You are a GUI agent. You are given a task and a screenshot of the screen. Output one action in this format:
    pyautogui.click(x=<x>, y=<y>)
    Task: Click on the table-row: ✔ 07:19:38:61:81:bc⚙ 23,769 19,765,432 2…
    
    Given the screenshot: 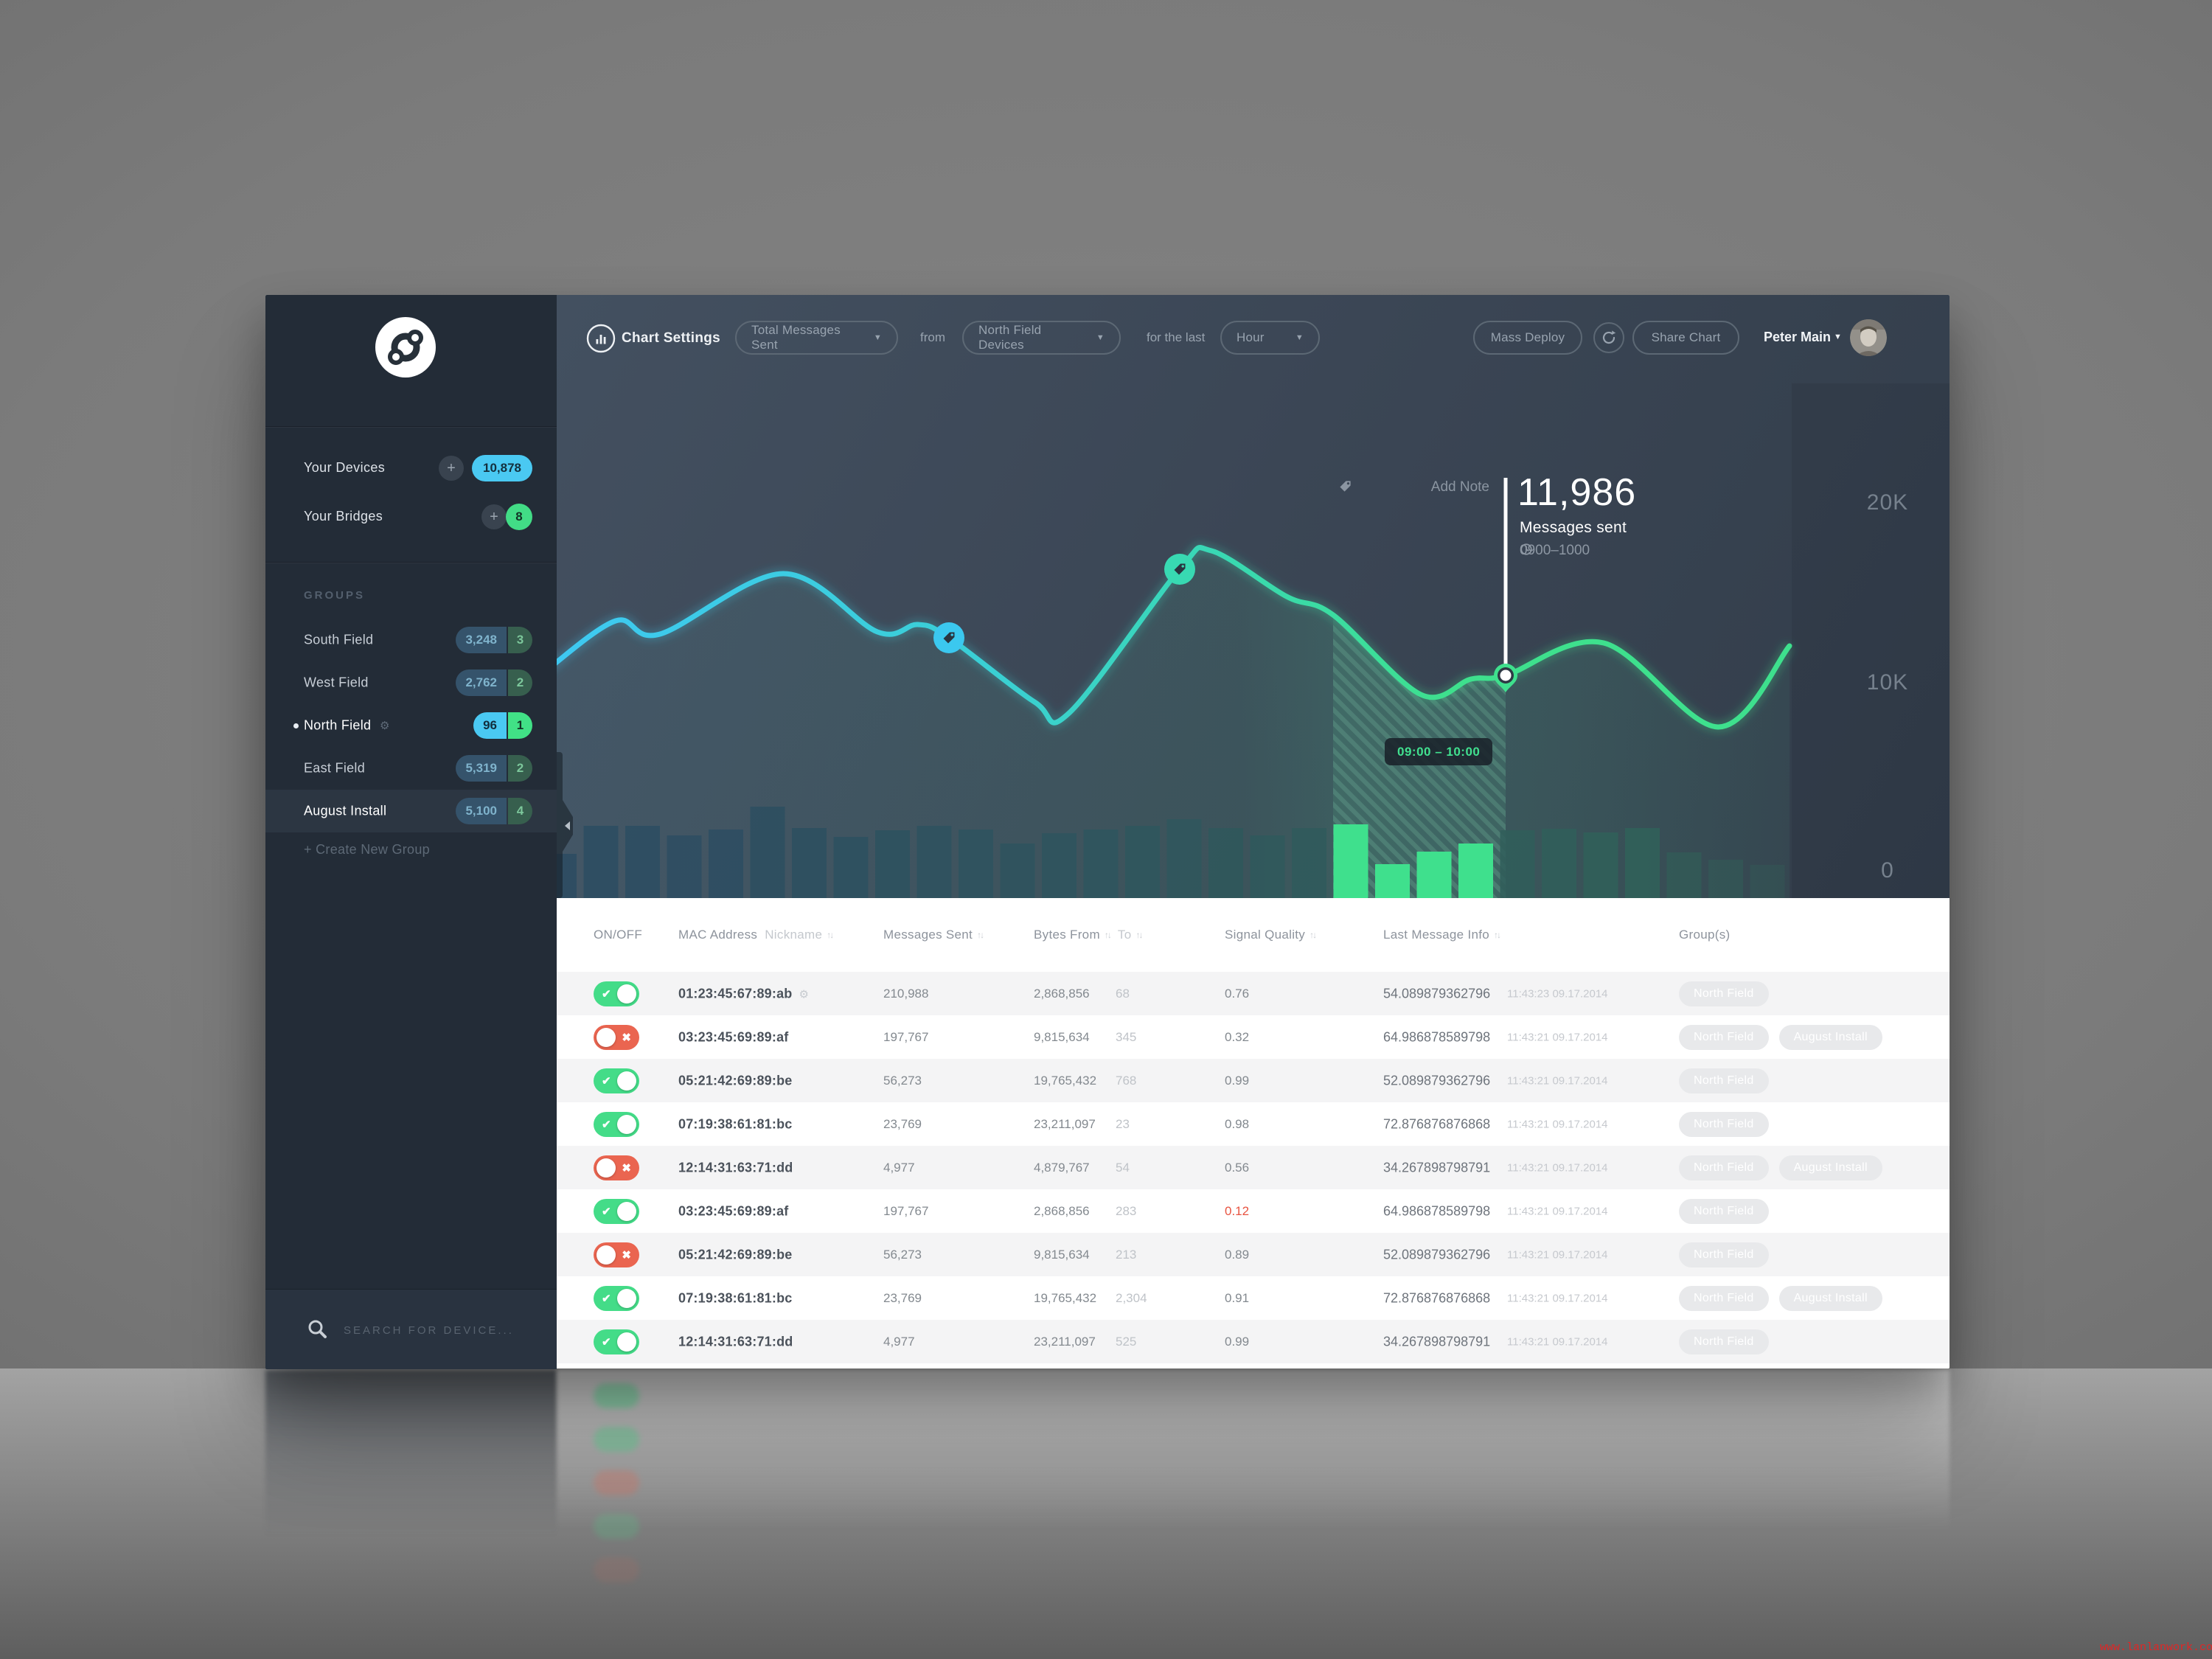 What is the action you would take?
    pyautogui.click(x=1253, y=1298)
    